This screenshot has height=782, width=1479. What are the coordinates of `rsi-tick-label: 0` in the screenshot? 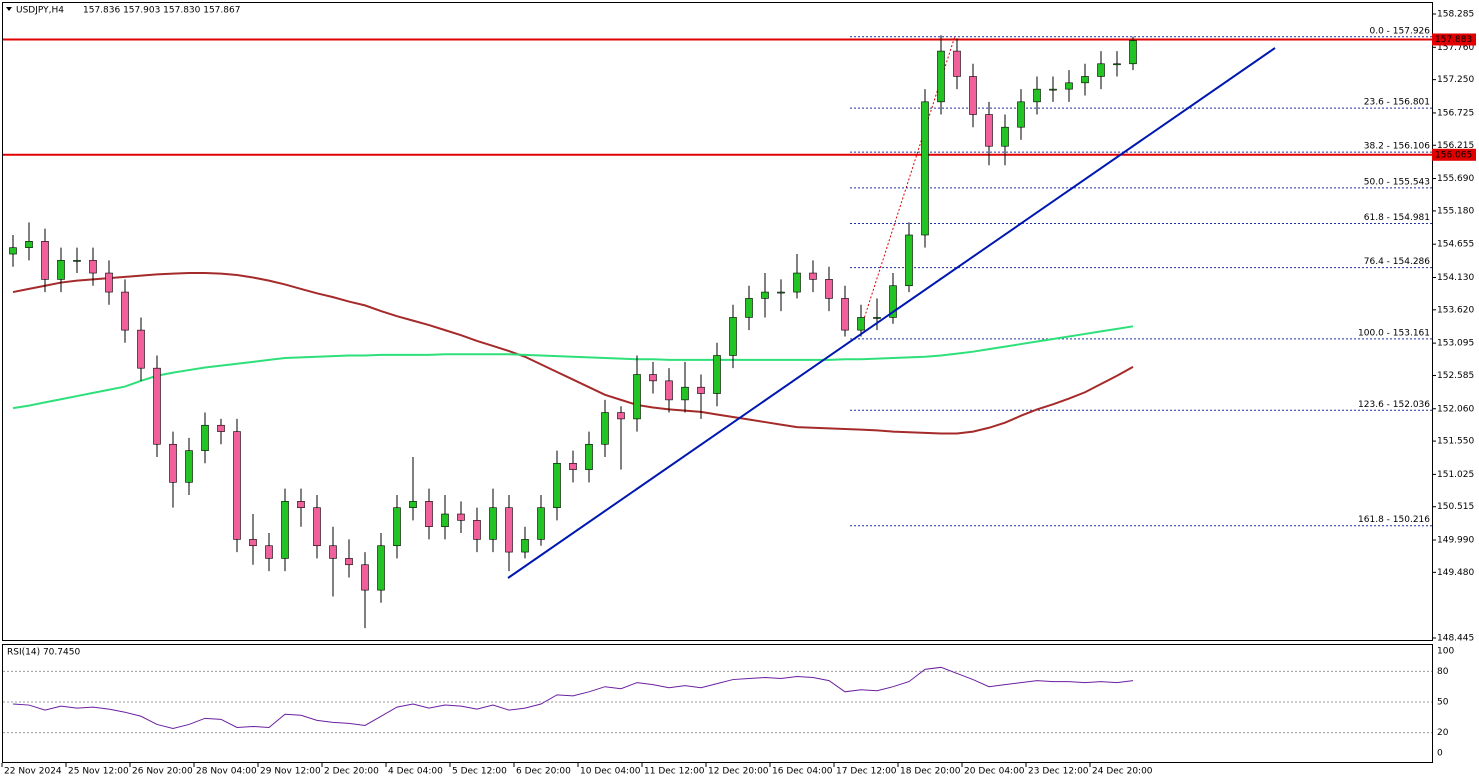 It's located at (1440, 754).